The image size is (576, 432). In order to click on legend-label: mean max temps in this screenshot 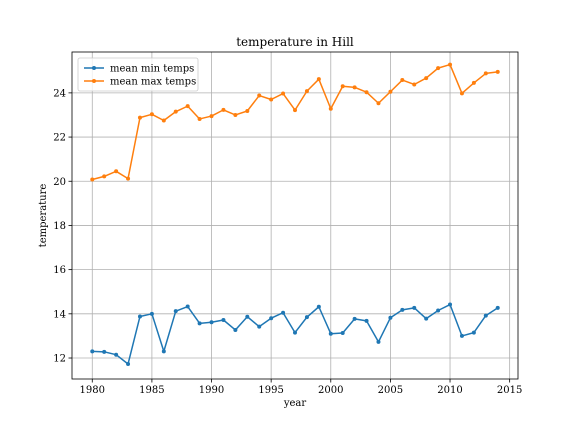, I will do `click(153, 82)`.